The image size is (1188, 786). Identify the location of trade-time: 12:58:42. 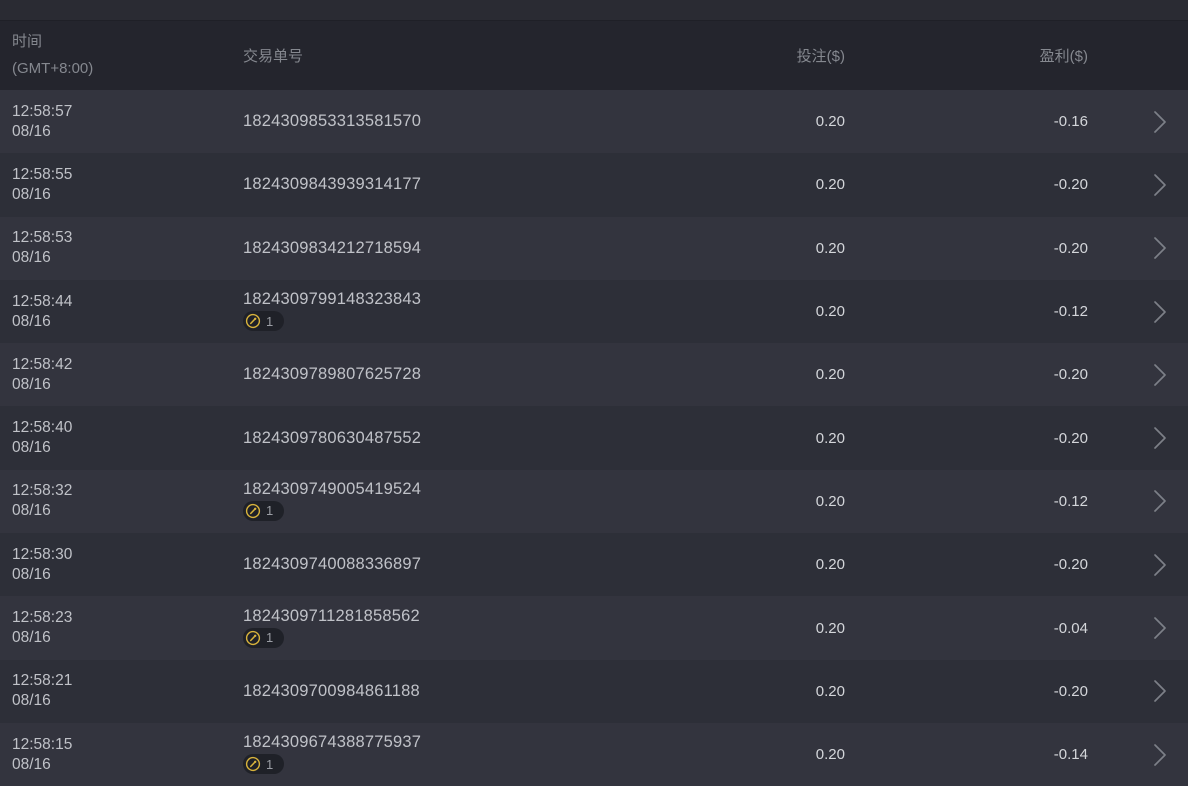
(42, 364).